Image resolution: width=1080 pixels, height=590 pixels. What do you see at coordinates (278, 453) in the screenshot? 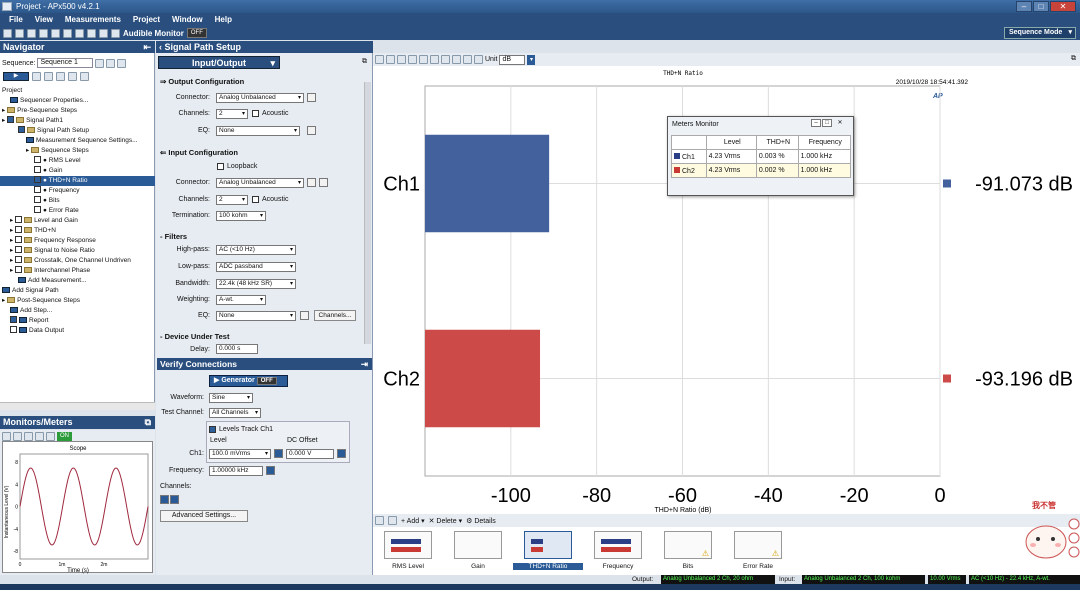
I see `ch1-level-stepper` at bounding box center [278, 453].